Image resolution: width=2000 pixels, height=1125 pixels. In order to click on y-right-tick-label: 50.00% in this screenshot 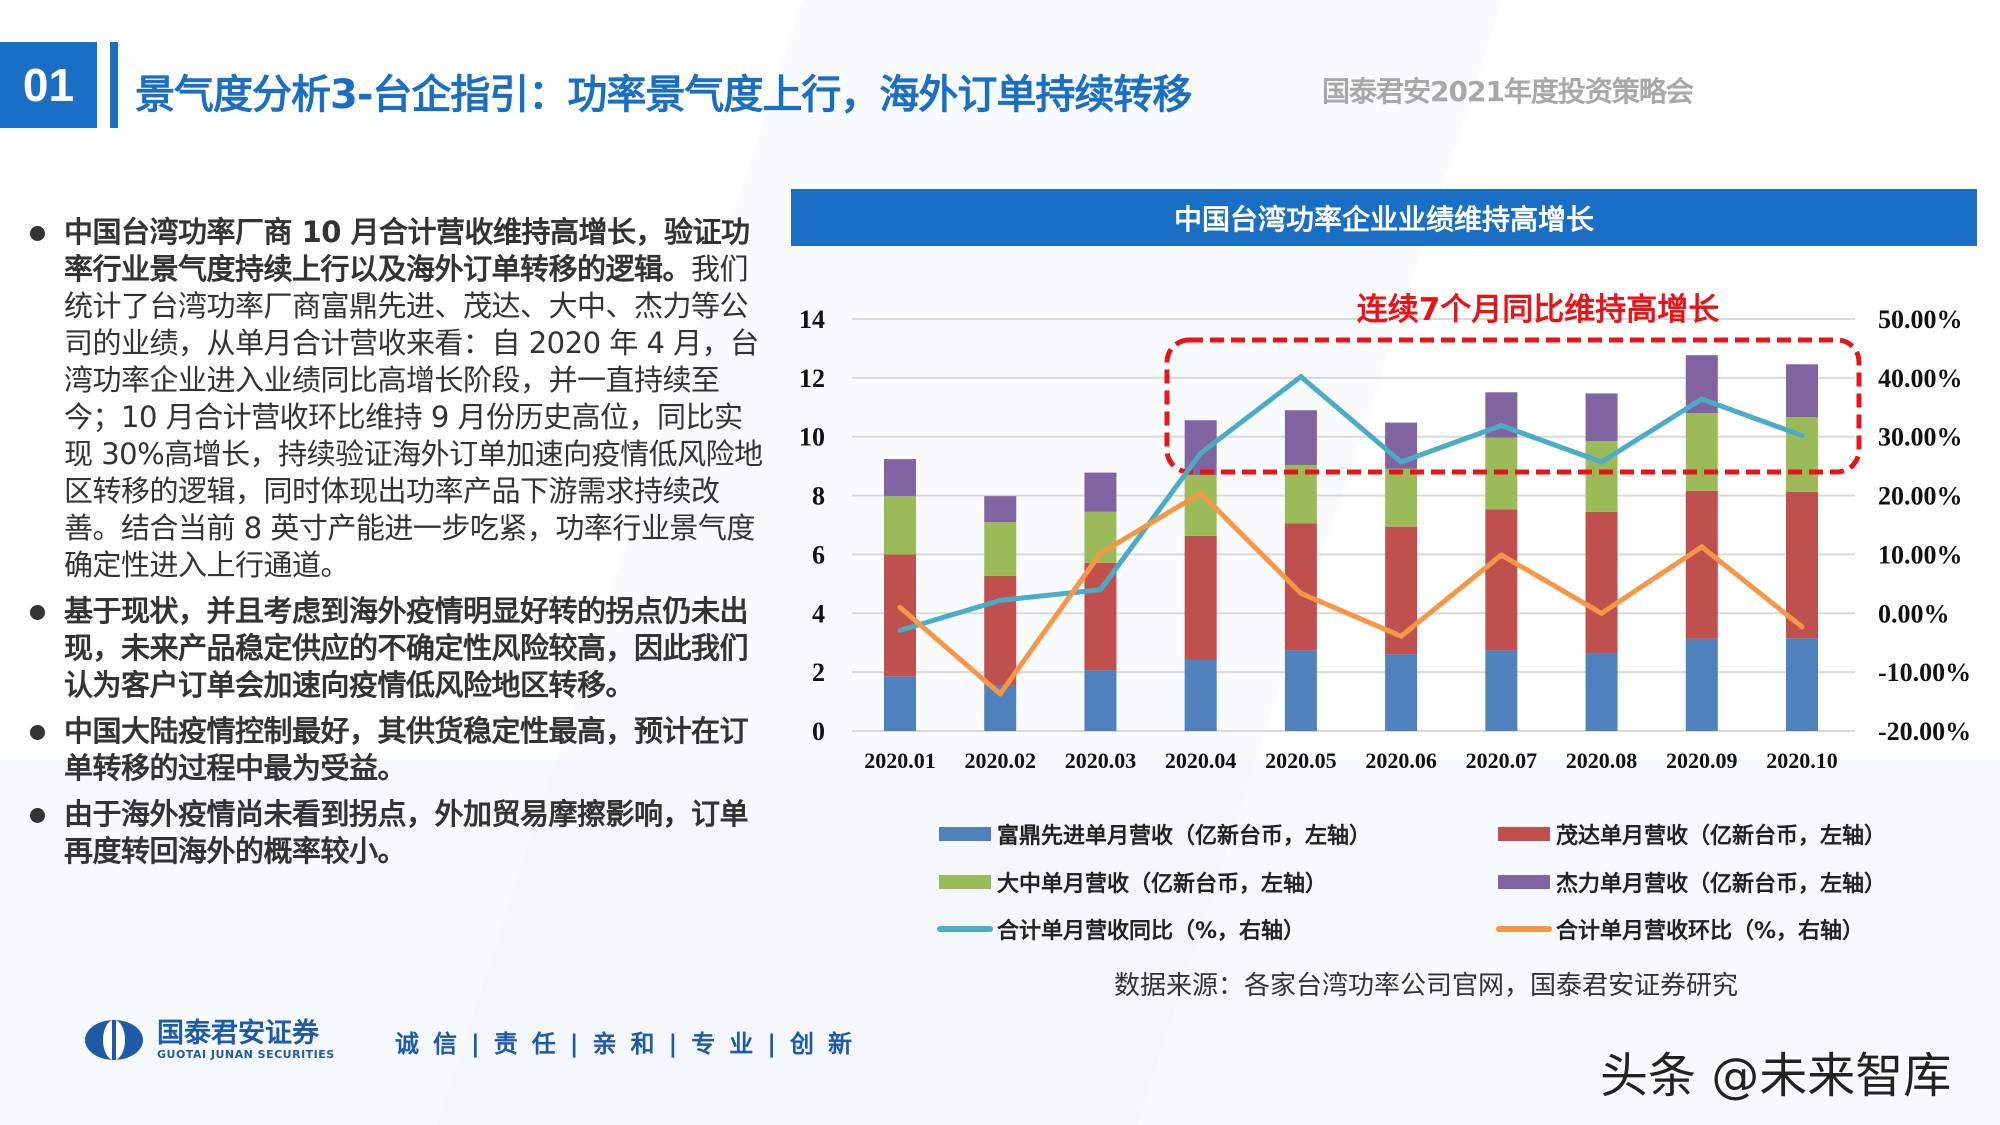, I will do `click(1920, 319)`.